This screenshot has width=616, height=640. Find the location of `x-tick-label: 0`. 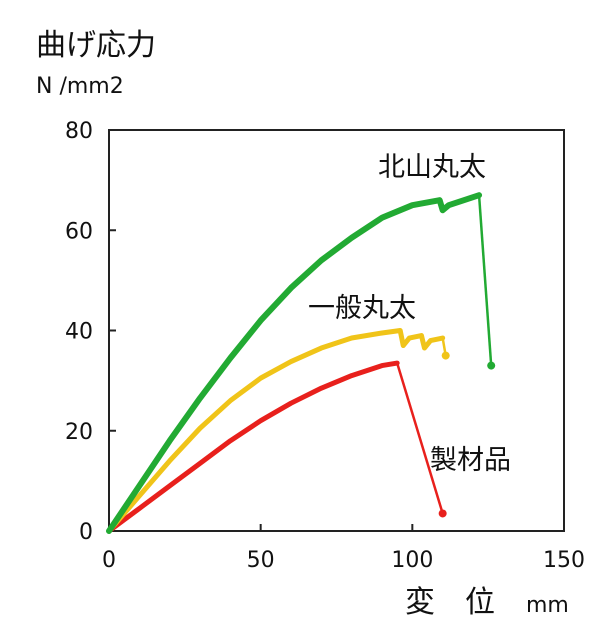

x-tick-label: 0 is located at coordinates (109, 560).